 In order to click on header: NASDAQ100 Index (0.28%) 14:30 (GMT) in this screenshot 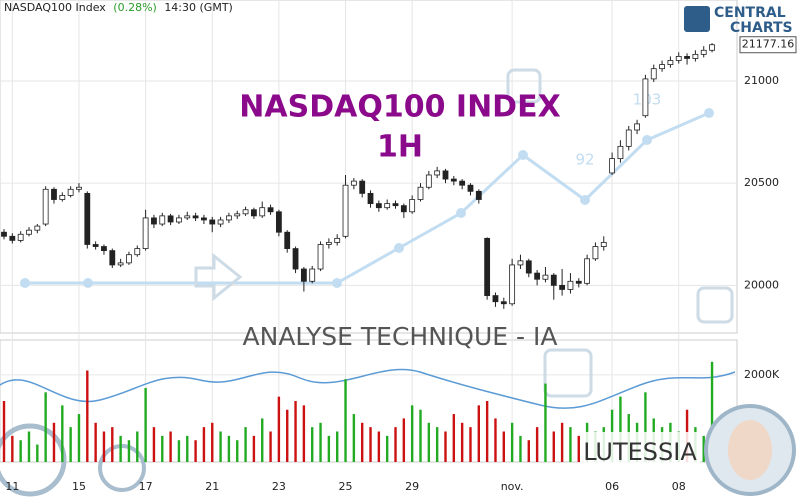, I will do `click(118, 7)`.